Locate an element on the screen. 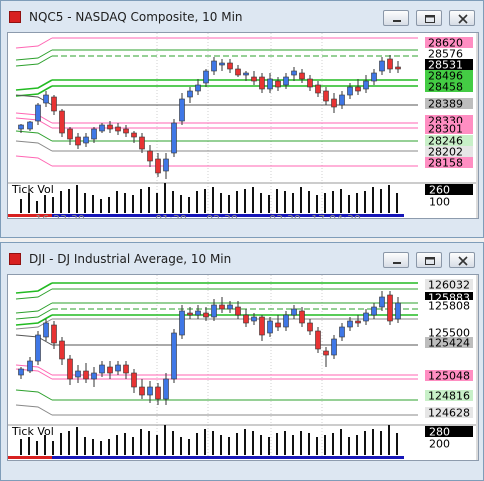 Image resolution: width=484 pixels, height=481 pixels. title-bar: DJI - DJ Industrial Average, 10 Min is located at coordinates (242, 259).